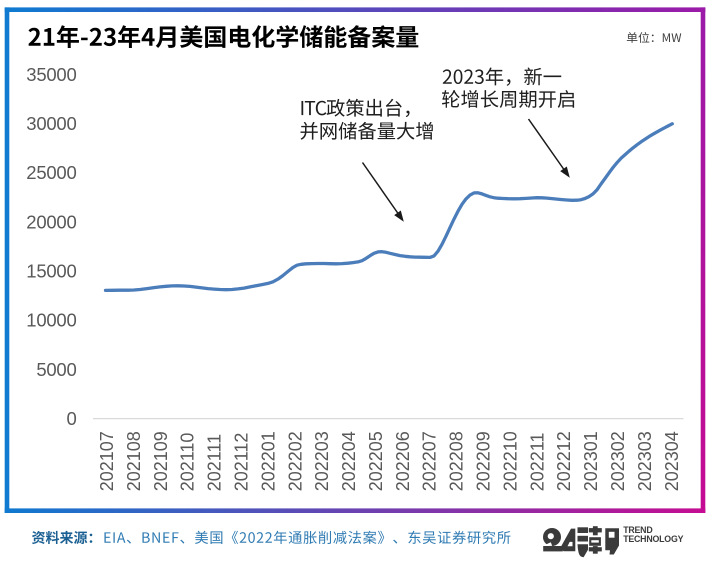  I want to click on svg-text: 202111, so click(215, 462).